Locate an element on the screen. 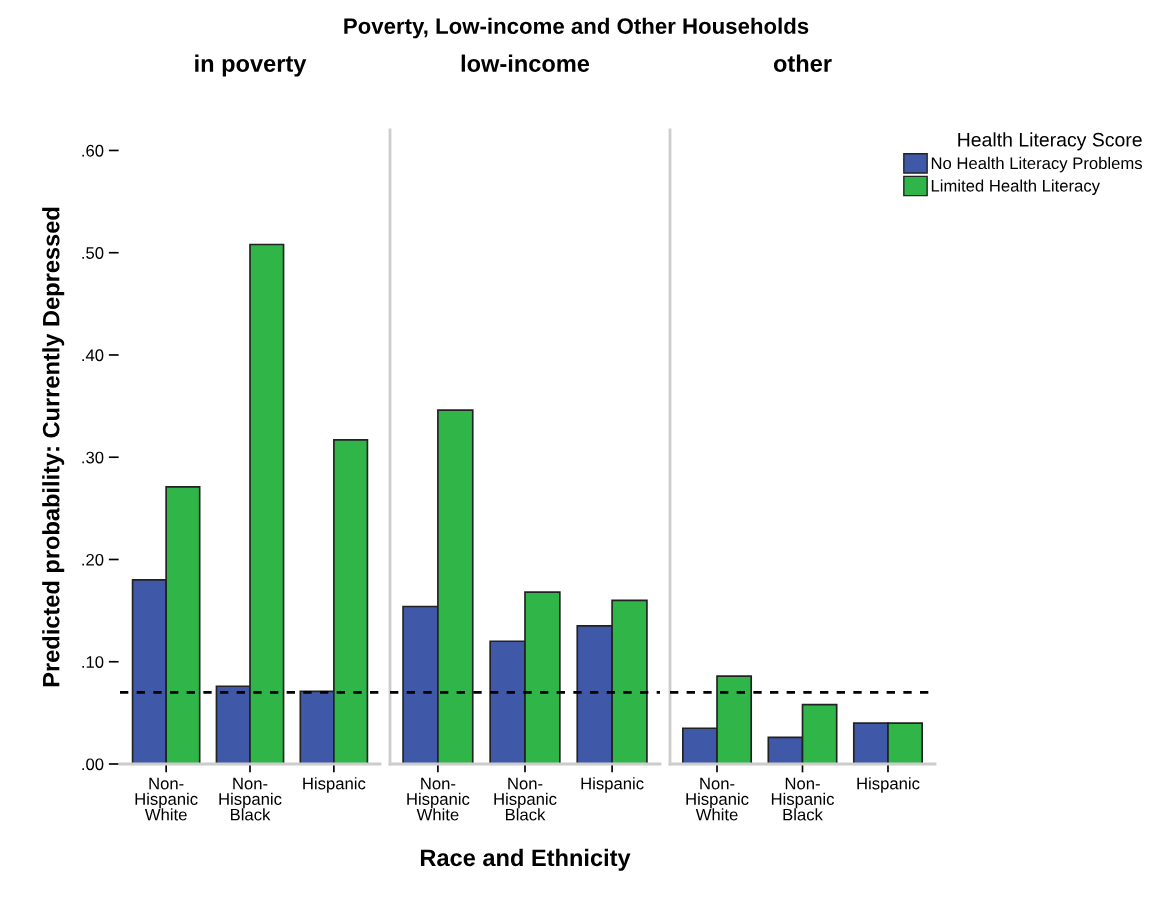 This screenshot has width=1152, height=900. y-axis-title: Predicted probability: Currently Depressed is located at coordinates (53, 447).